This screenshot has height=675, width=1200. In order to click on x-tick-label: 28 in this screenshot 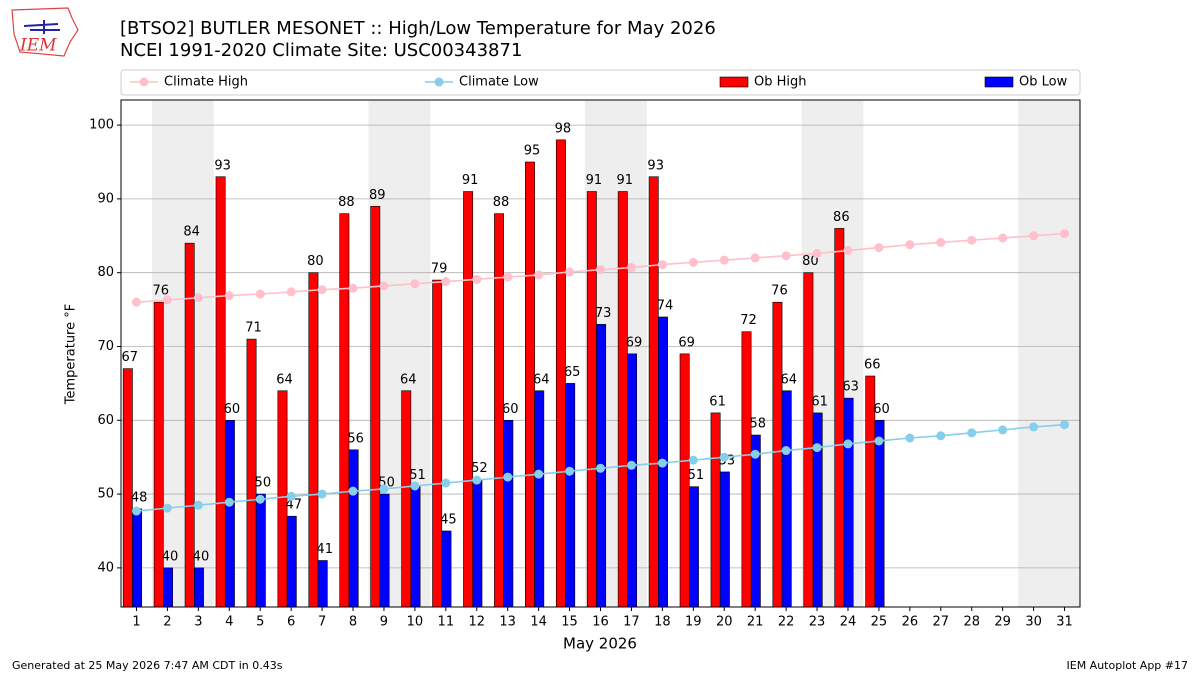, I will do `click(971, 622)`.